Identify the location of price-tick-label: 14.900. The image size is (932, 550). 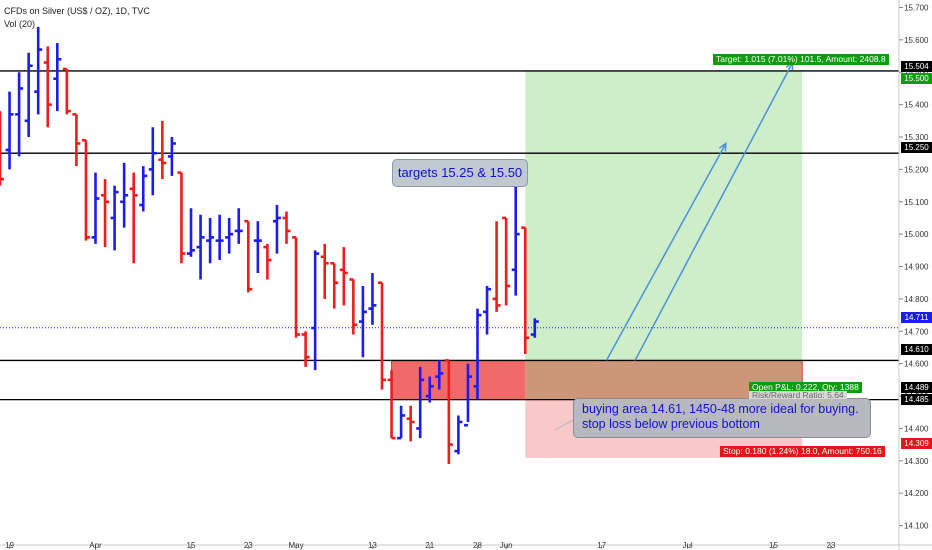
(916, 267).